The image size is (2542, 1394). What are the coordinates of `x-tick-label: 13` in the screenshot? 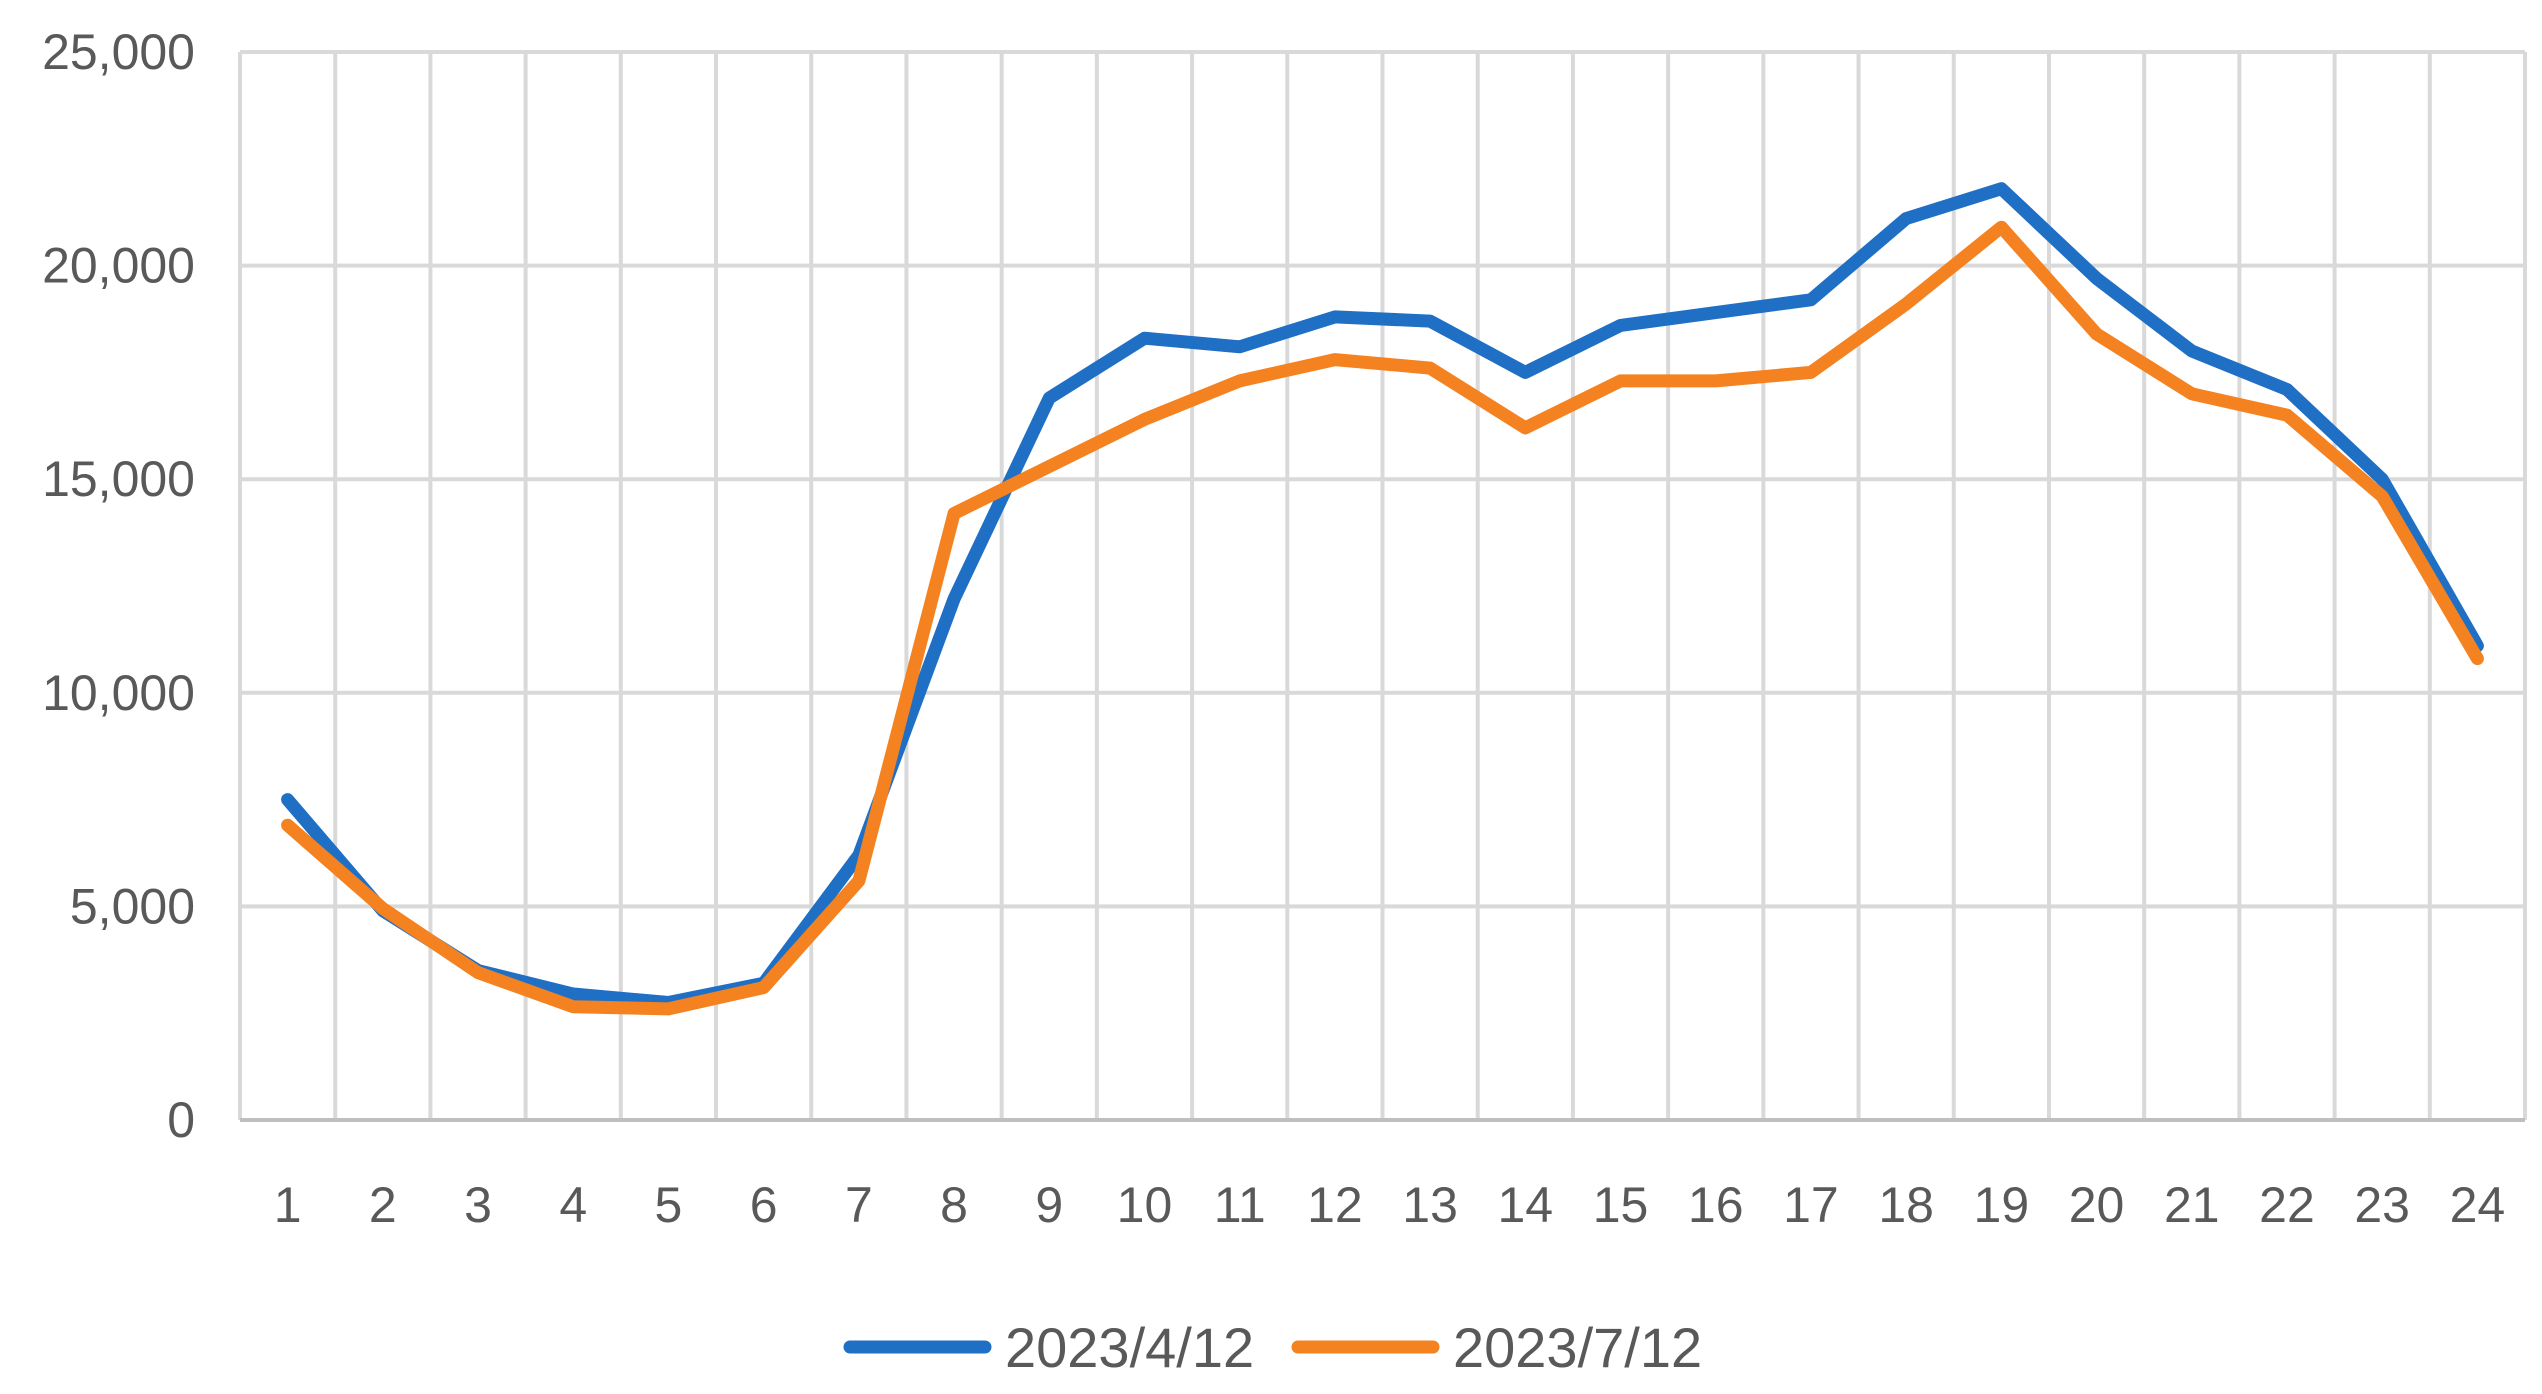 It's located at (1430, 1205).